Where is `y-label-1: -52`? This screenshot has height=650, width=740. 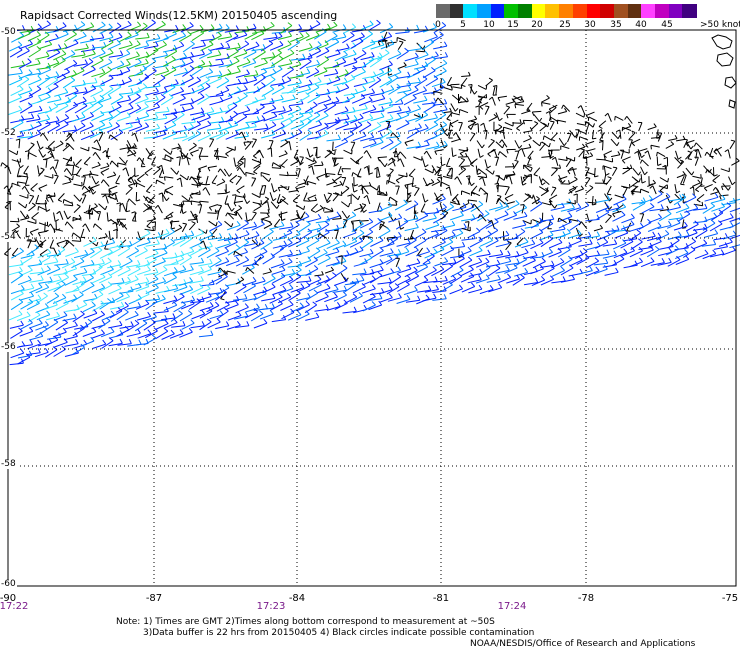
y-label-1: -52 is located at coordinates (8, 133).